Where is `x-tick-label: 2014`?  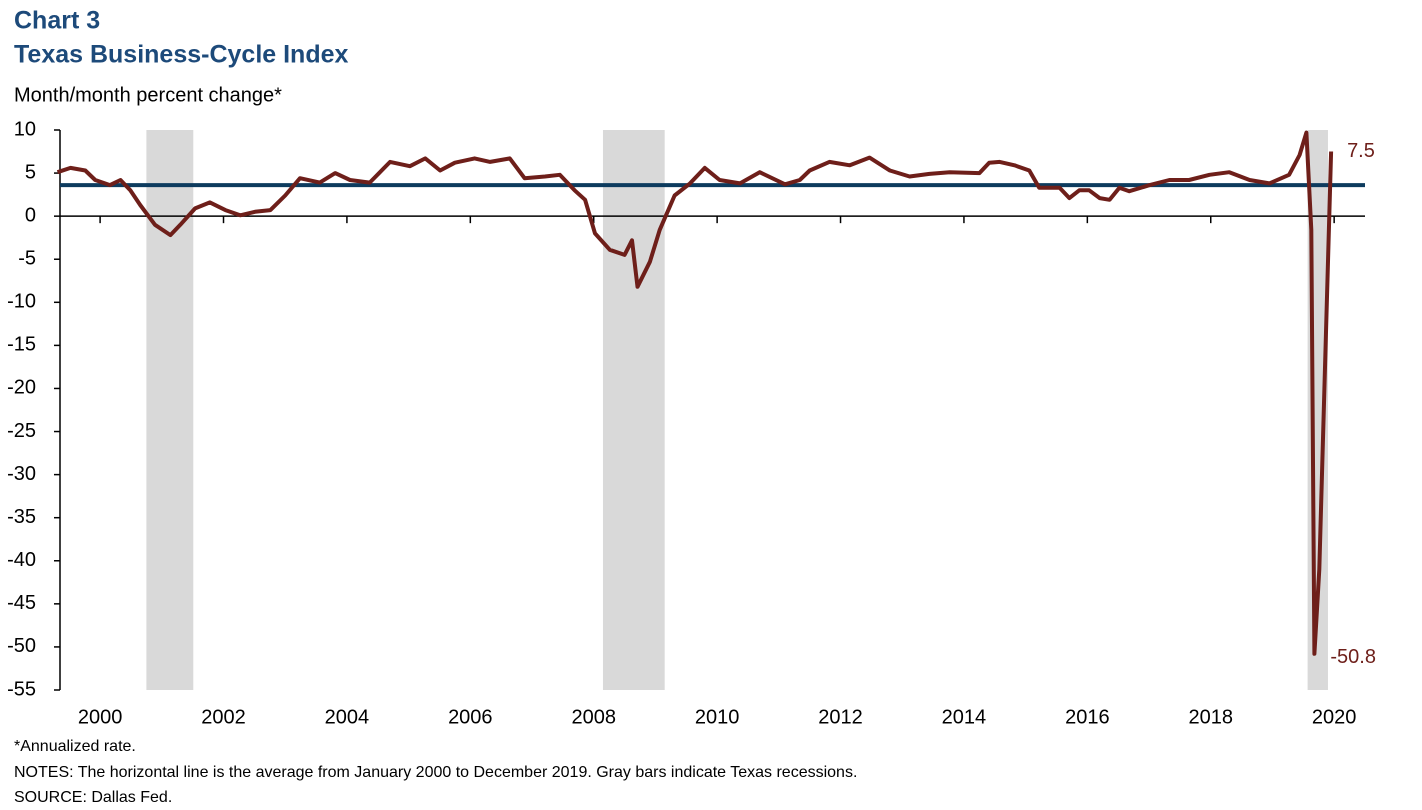 x-tick-label: 2014 is located at coordinates (964, 717).